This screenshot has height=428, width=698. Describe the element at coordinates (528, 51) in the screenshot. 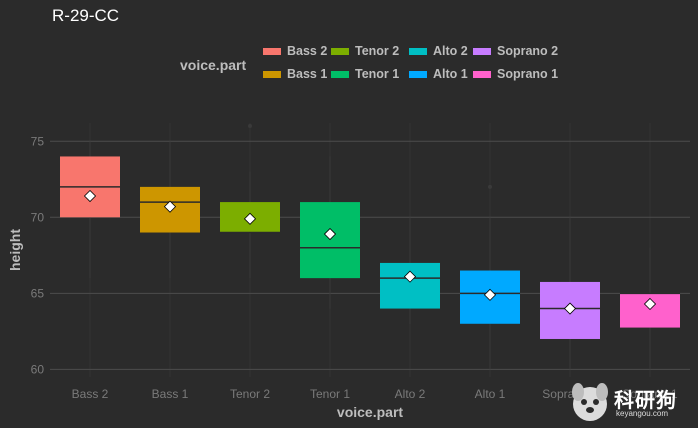

I see `legend-label-soprano-2: Soprano 2` at that location.